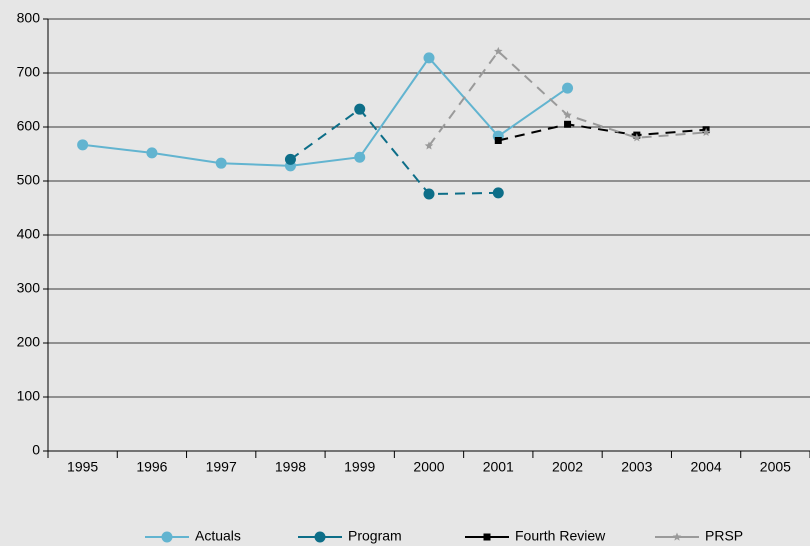  I want to click on y-tick-label: 600, so click(29, 126).